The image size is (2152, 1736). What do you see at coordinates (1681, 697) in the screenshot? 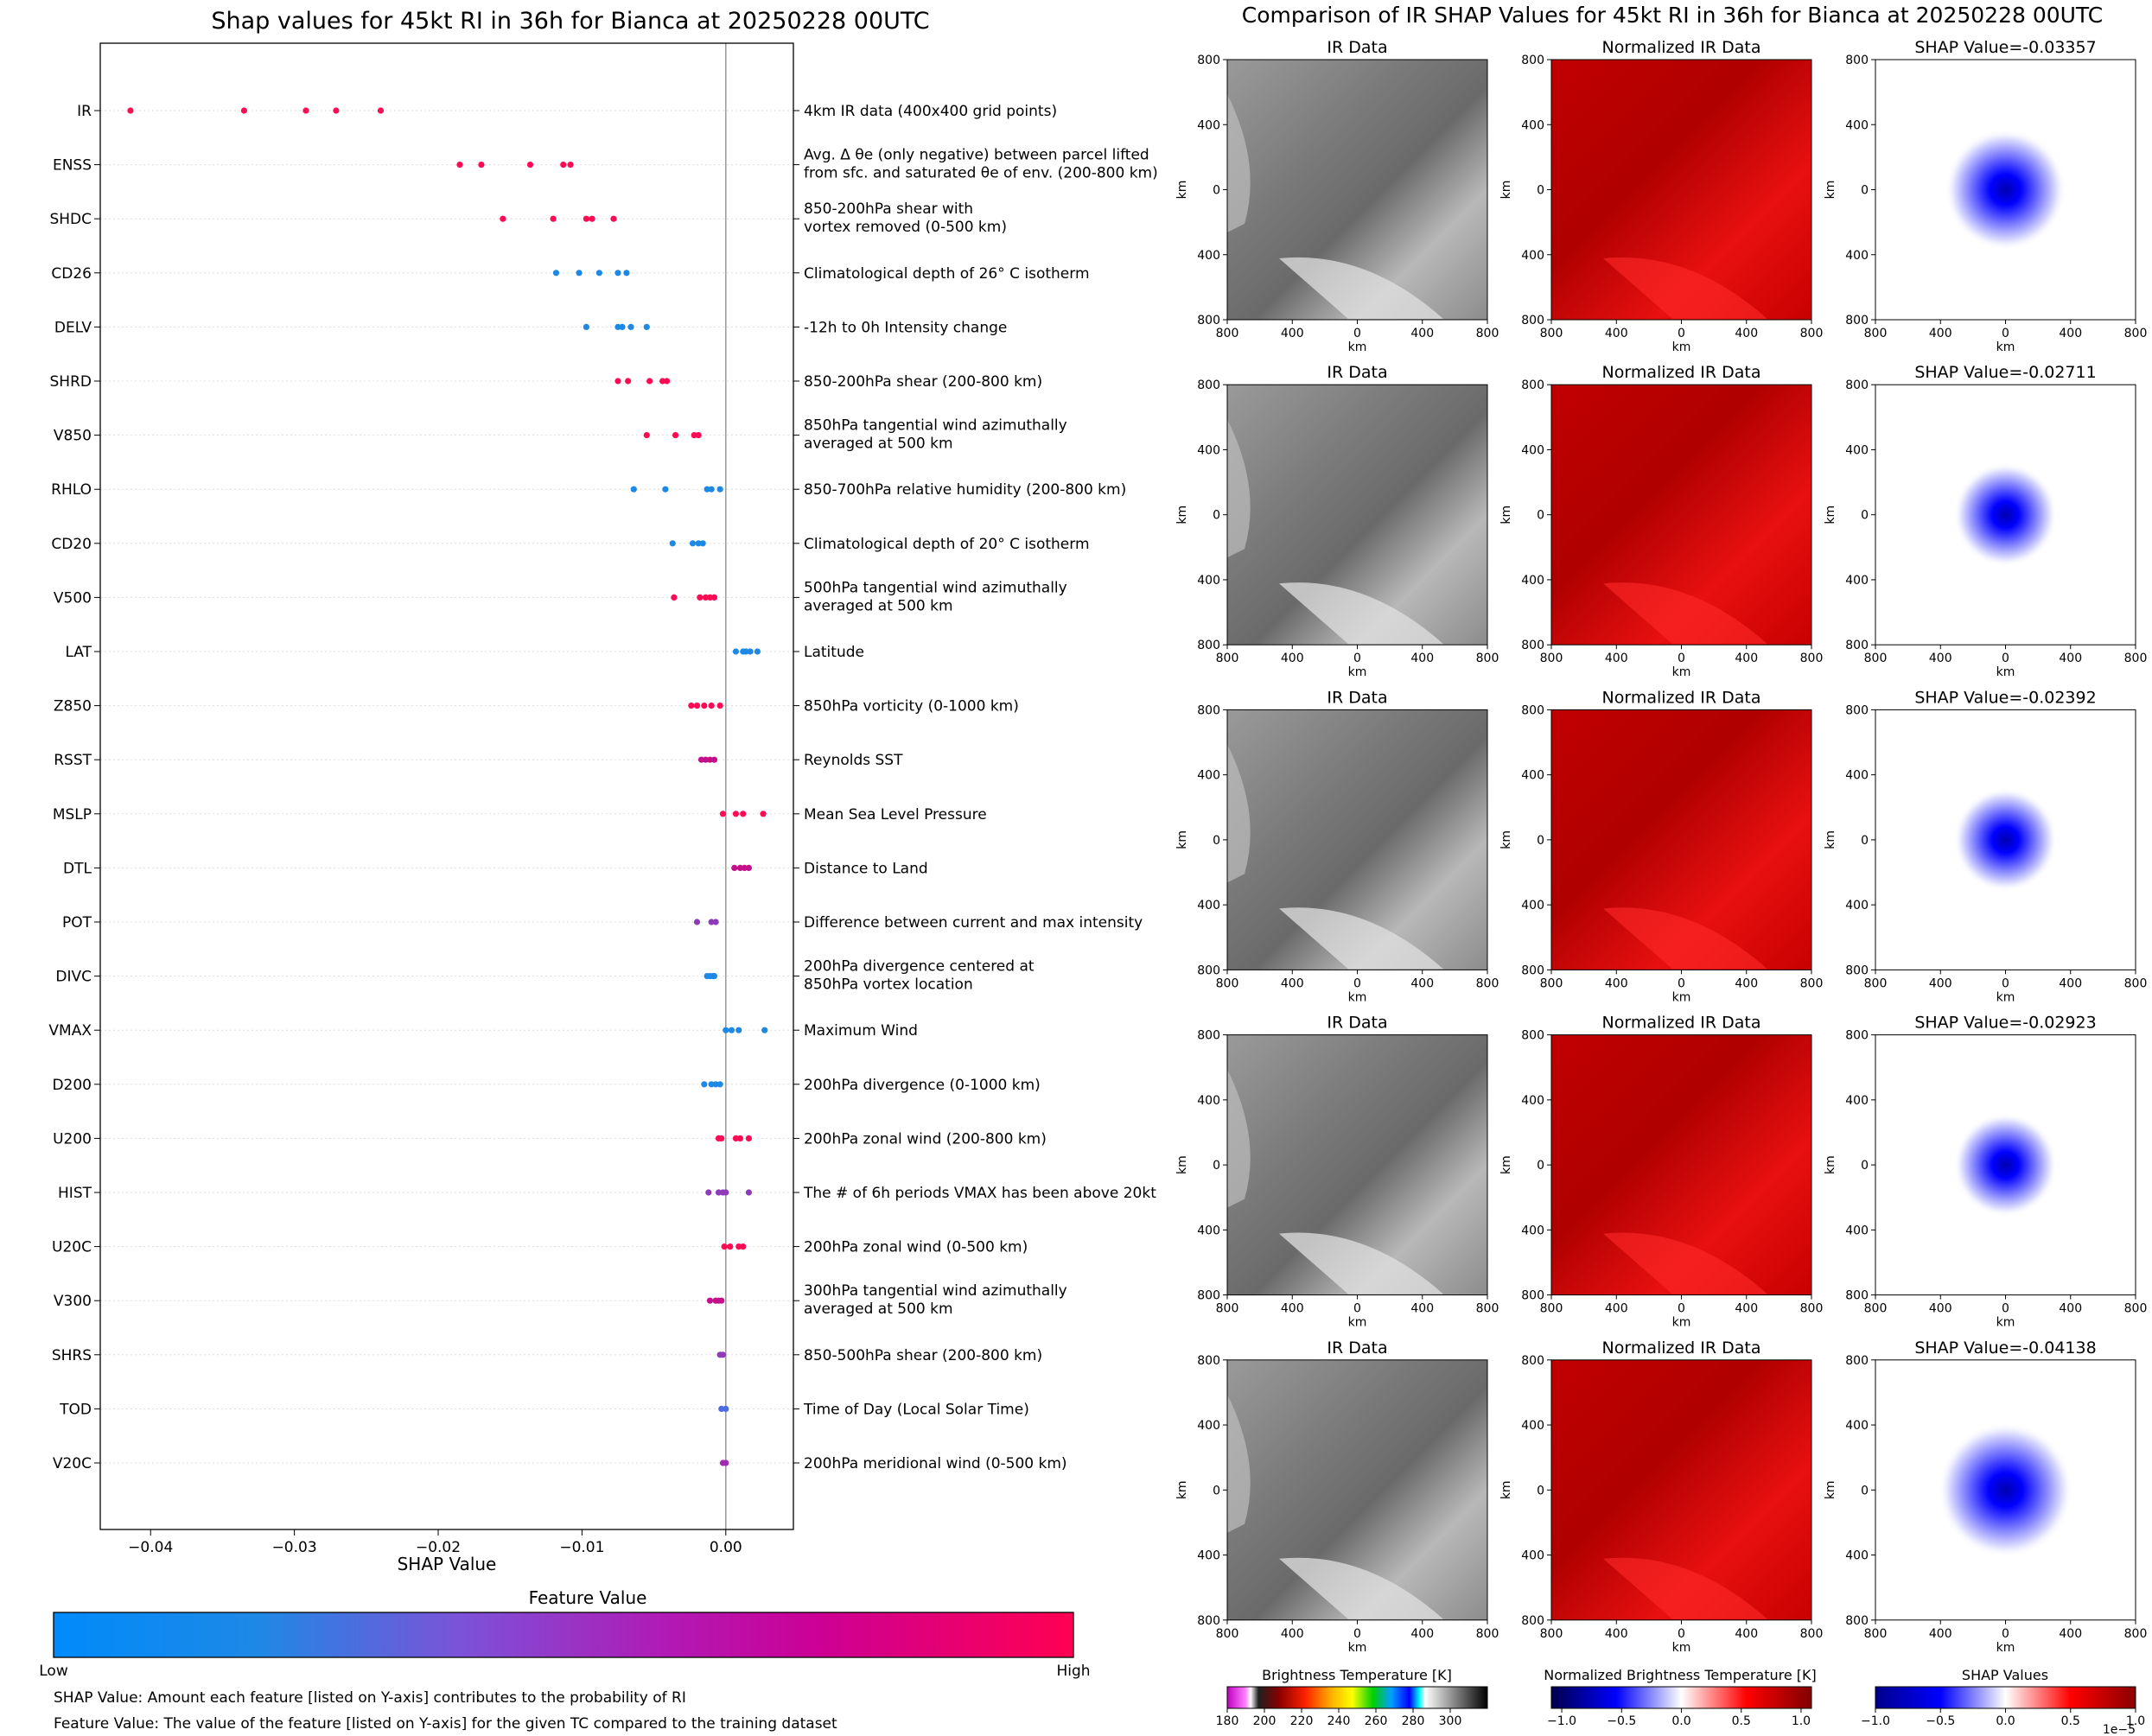
I see `normalized-ir-title: Normalized IR Data` at bounding box center [1681, 697].